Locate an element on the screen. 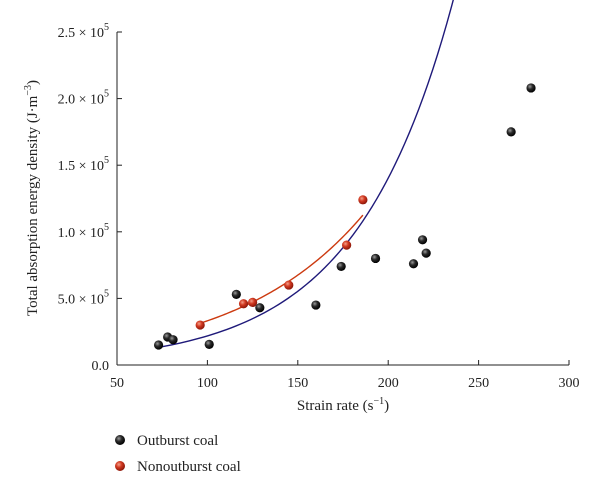 The height and width of the screenshot is (492, 600). x-axis-ticks: 50 100 150 200 250 300 is located at coordinates (345, 375).